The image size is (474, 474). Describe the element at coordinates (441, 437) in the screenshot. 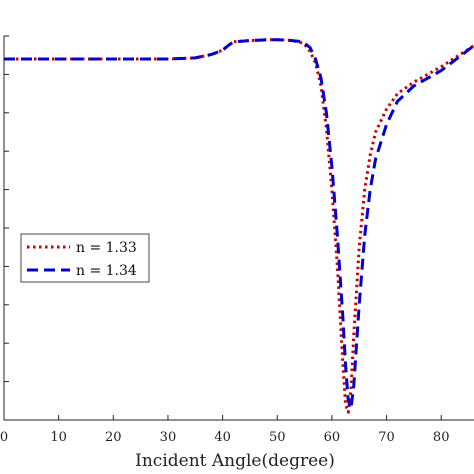

I see `x-tick-label: 80` at that location.